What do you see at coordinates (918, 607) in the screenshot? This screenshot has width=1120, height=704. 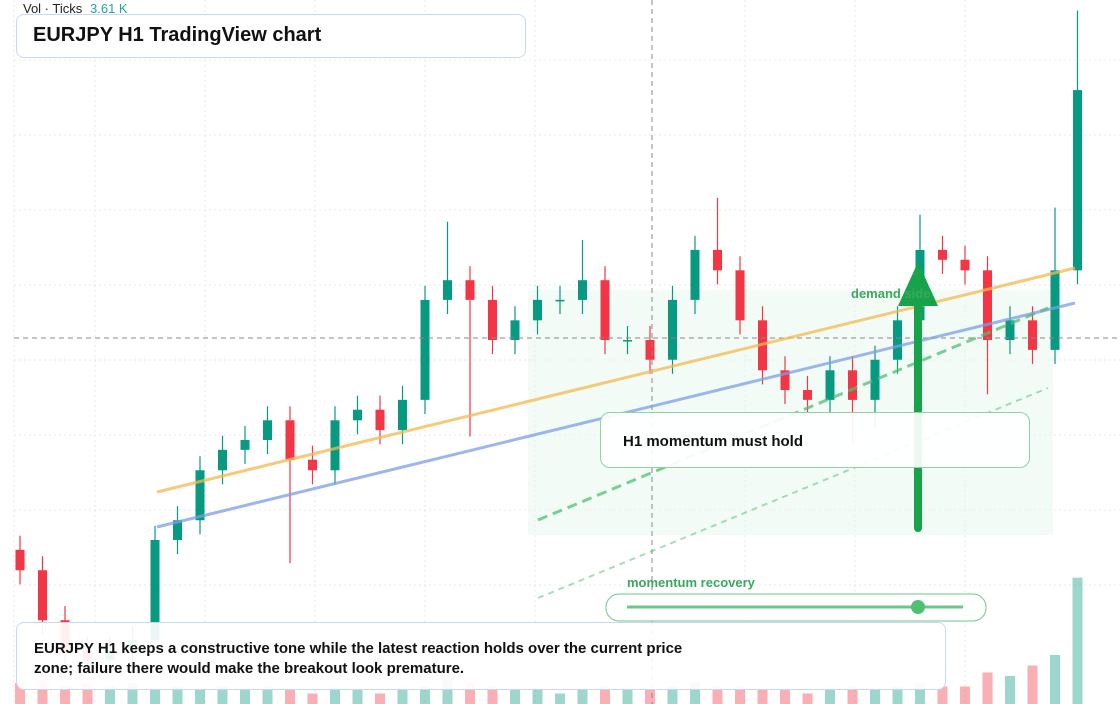 I see `slider-knob` at bounding box center [918, 607].